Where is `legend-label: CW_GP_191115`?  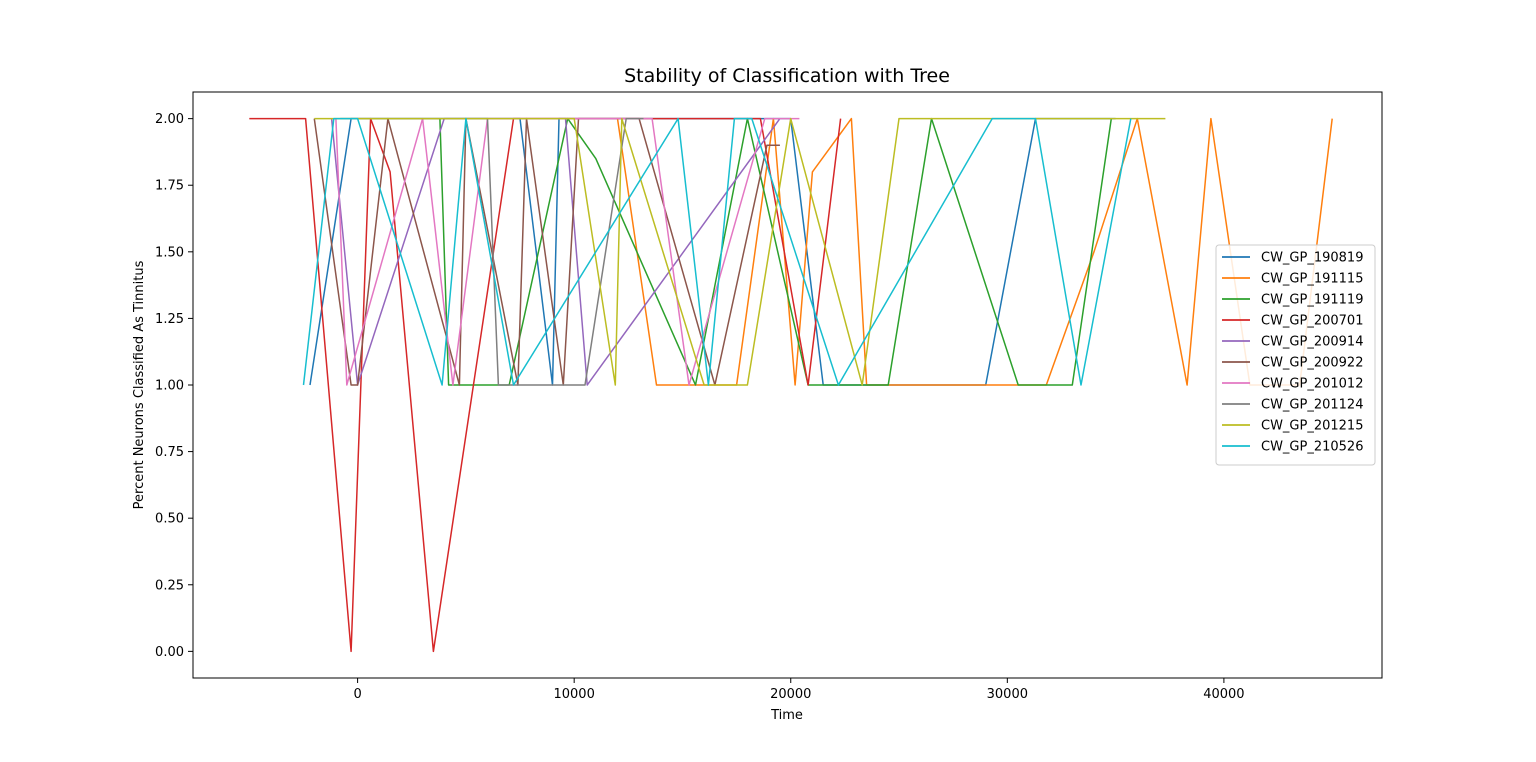
legend-label: CW_GP_191115 is located at coordinates (1312, 279).